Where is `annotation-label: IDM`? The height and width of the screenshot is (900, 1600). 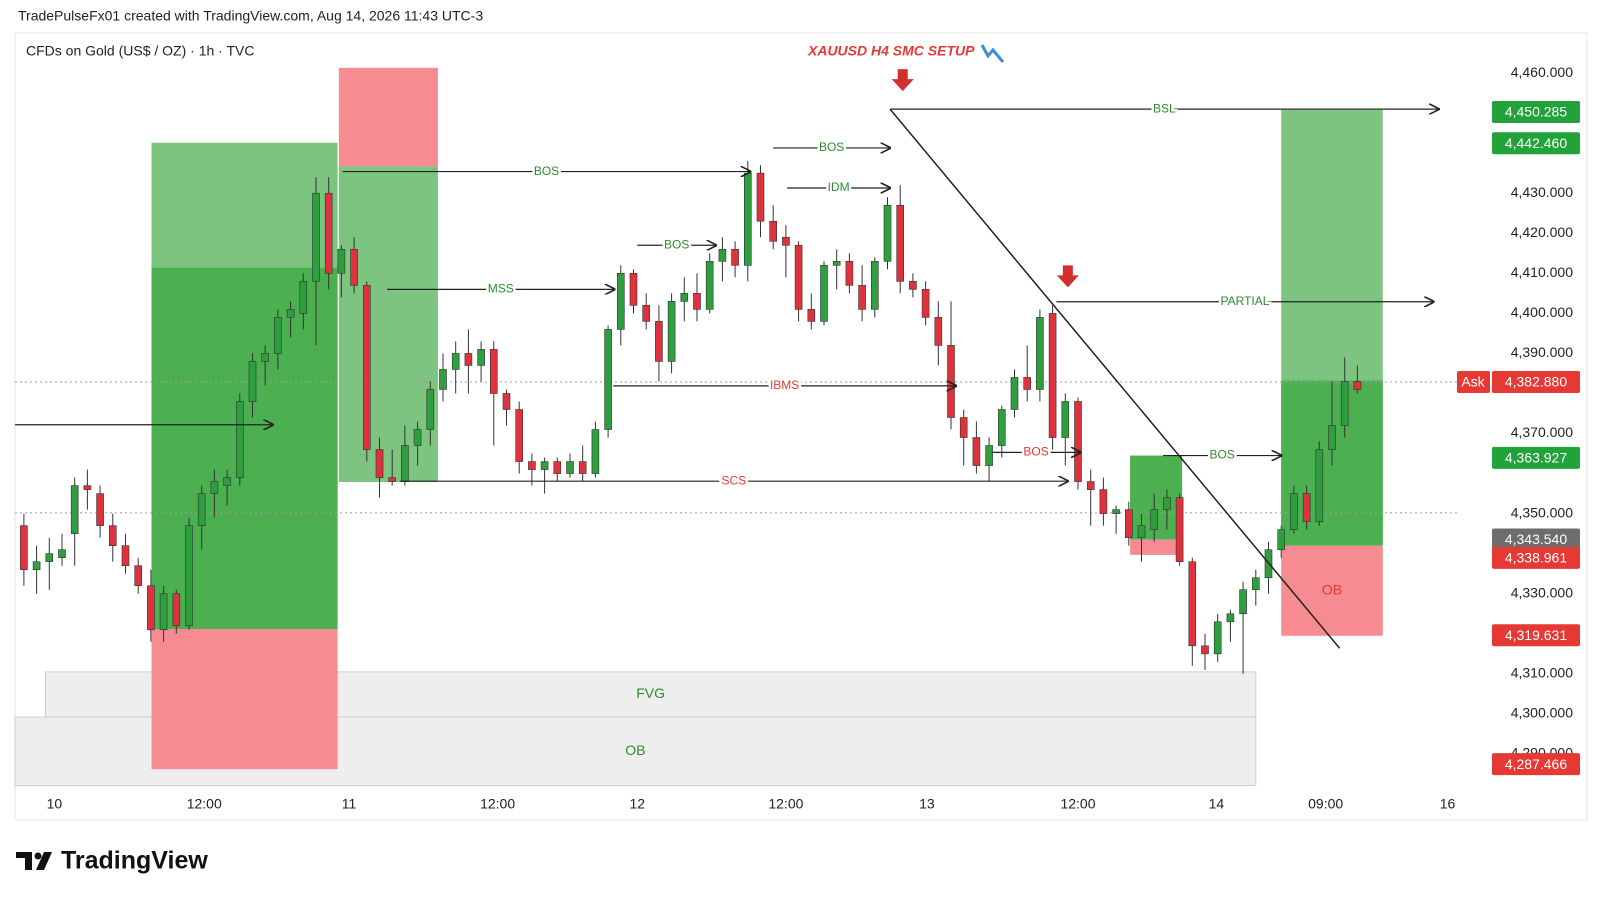
annotation-label: IDM is located at coordinates (839, 187).